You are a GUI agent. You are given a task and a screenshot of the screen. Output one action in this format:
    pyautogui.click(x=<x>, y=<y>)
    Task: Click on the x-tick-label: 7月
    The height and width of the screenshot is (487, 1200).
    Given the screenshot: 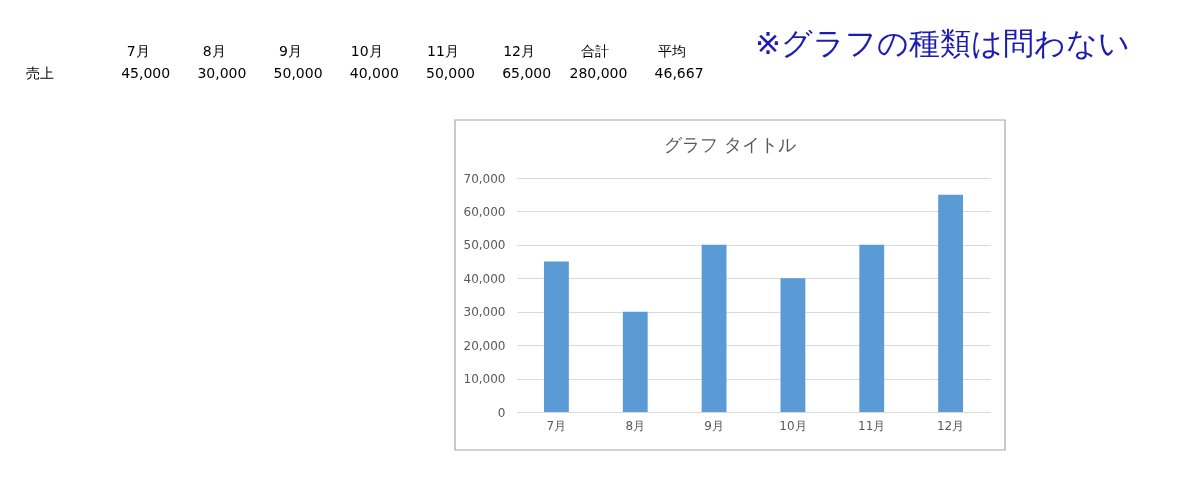 What is the action you would take?
    pyautogui.click(x=556, y=425)
    